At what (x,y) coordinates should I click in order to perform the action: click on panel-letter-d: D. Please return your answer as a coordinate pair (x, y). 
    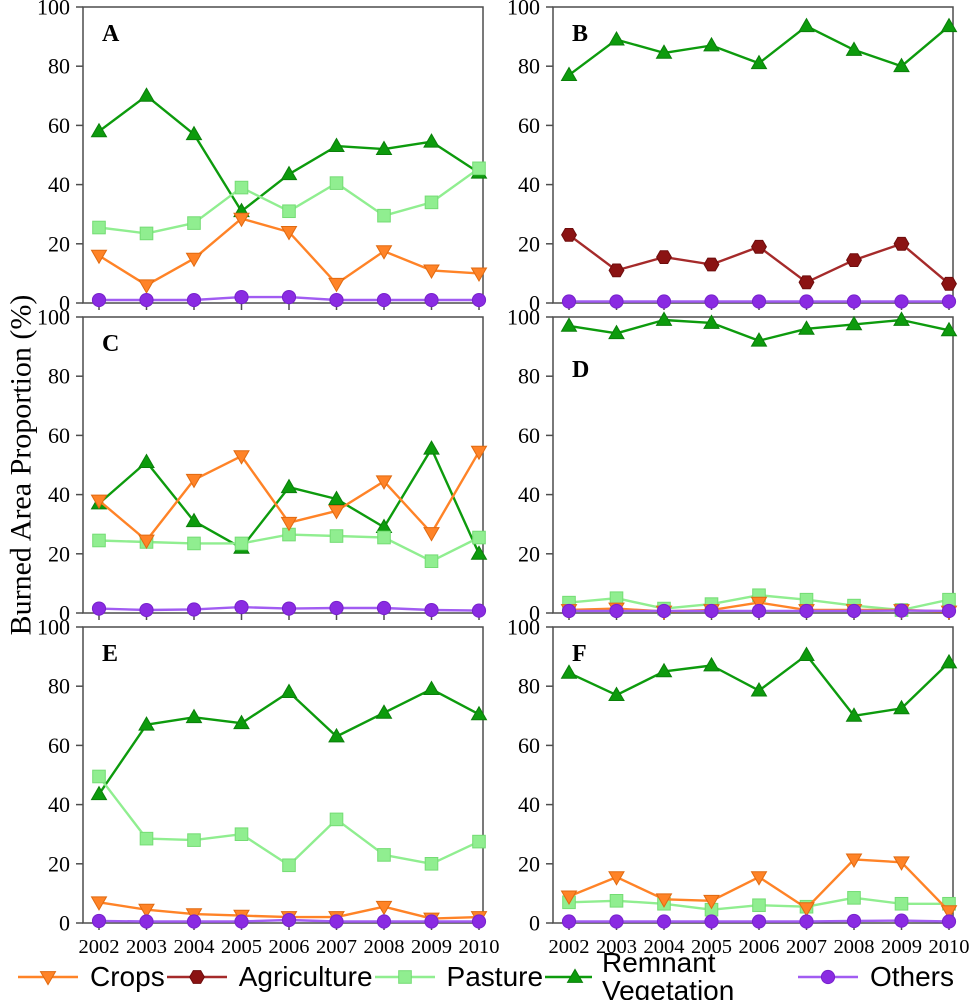
    Looking at the image, I should click on (580, 370).